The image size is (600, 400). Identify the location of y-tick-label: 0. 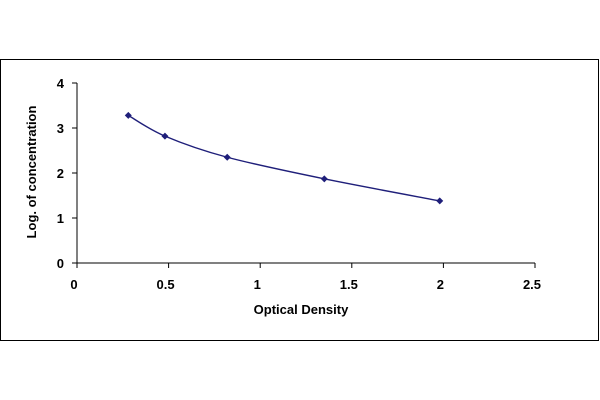
(60, 263).